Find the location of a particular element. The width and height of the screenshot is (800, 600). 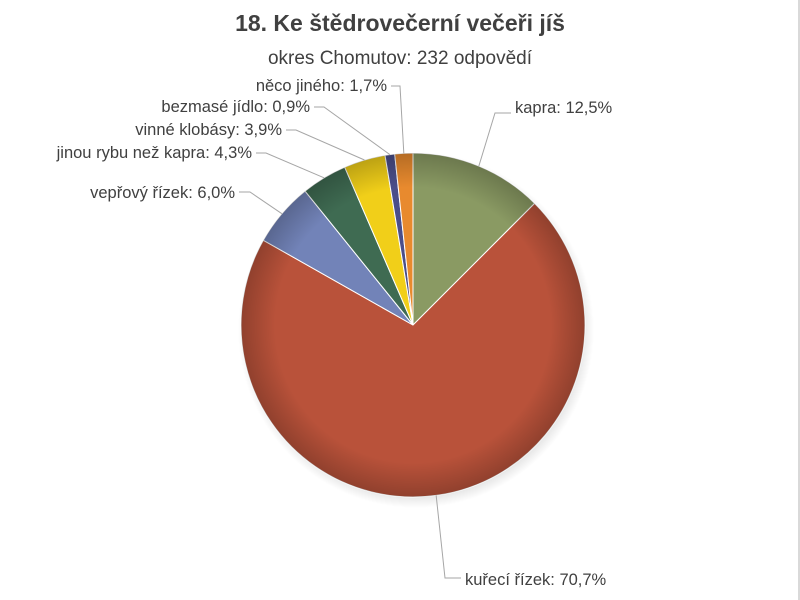

slice-label: jinou rybu než kapra: 4,3% is located at coordinates (154, 153).